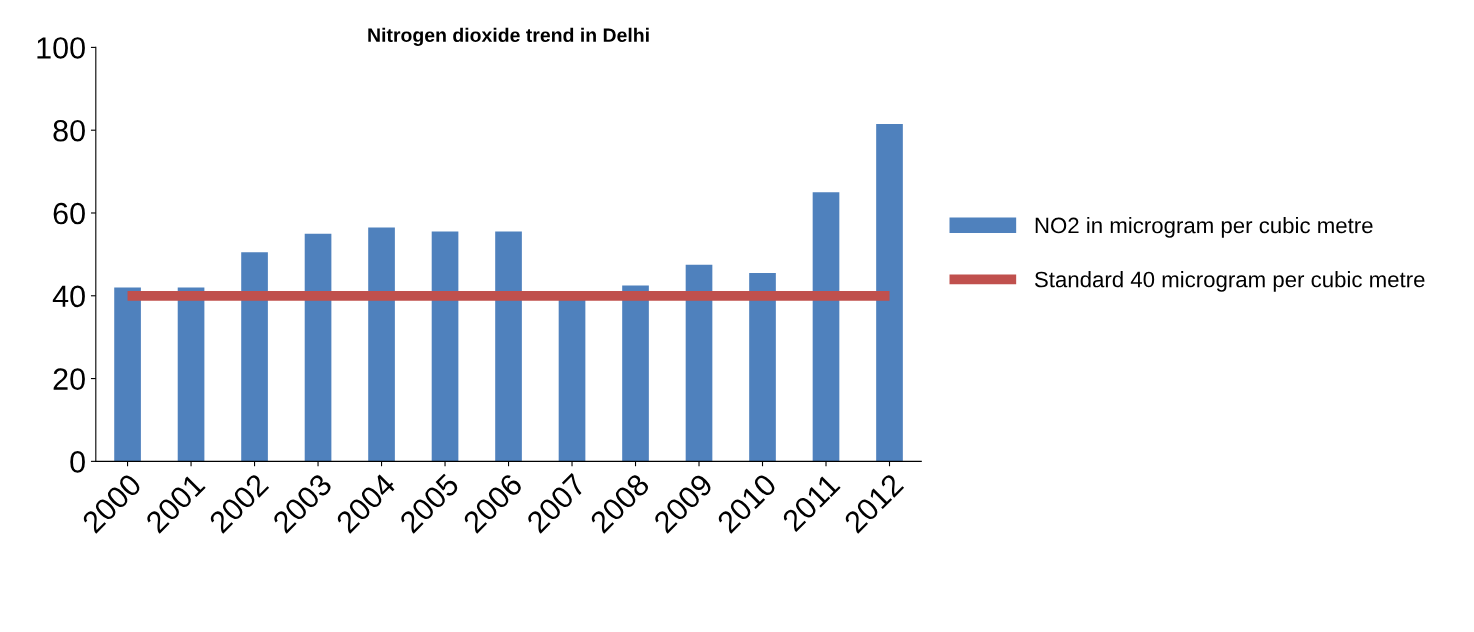  I want to click on y-tick-label: 80, so click(69, 130).